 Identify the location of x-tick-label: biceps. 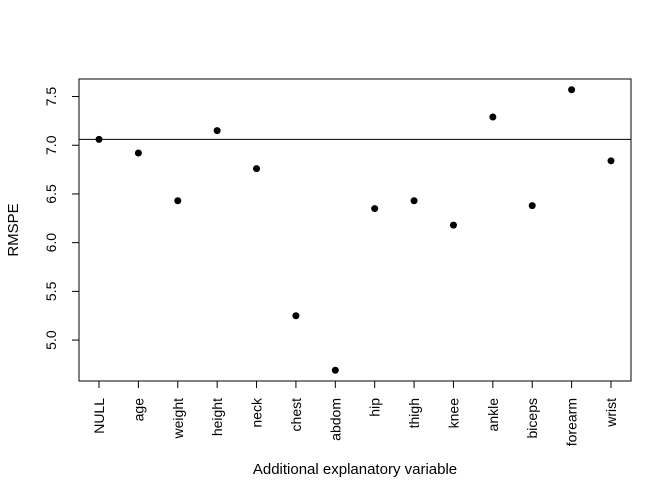
(532, 418).